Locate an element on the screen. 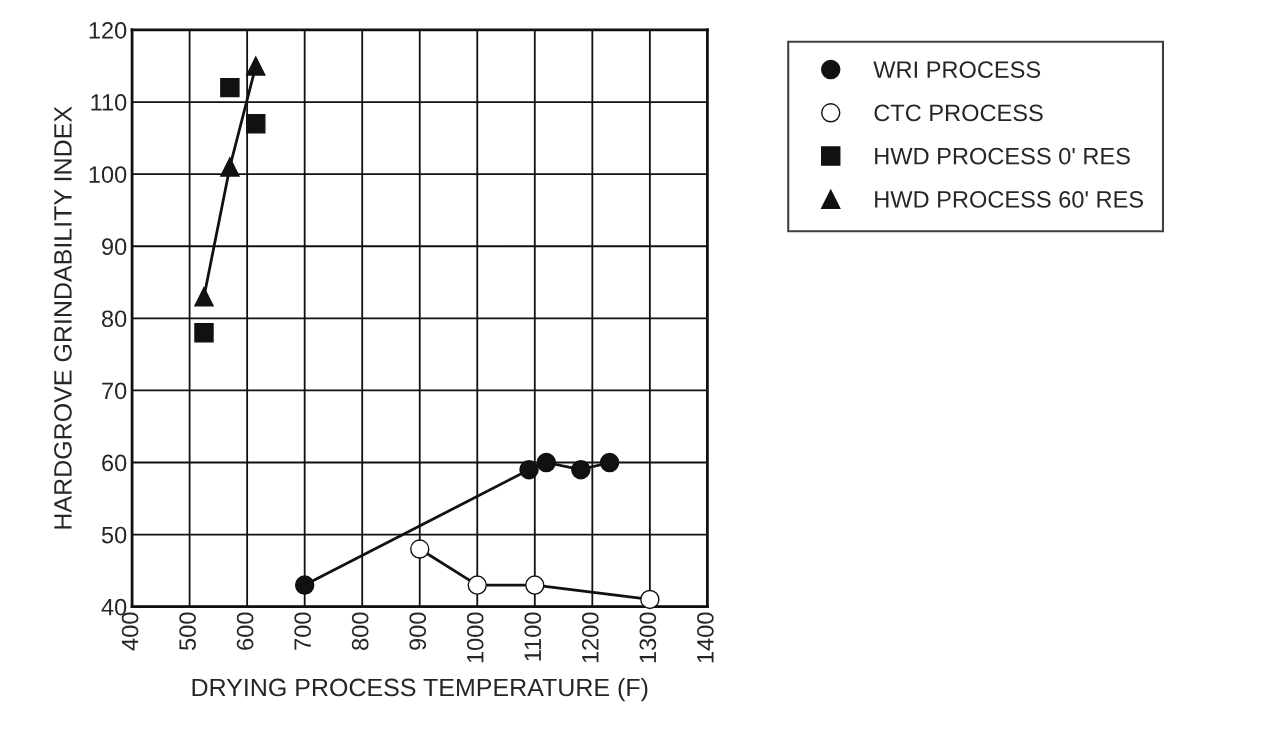 This screenshot has width=1270, height=749. y-tick-label: 70 is located at coordinates (114, 391).